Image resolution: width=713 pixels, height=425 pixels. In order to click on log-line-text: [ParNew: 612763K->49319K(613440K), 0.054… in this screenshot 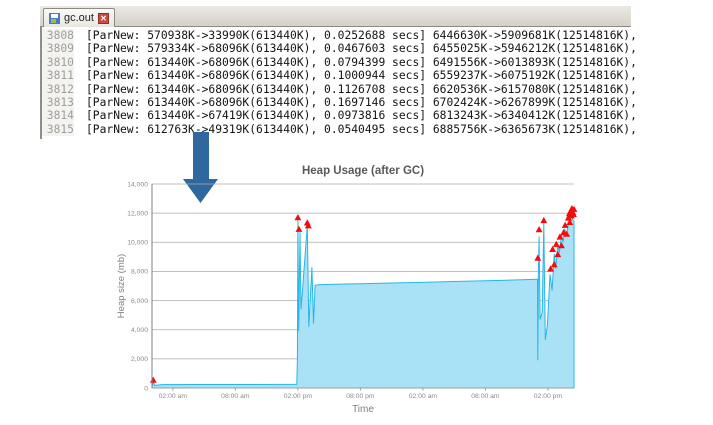, I will do `click(361, 129)`.